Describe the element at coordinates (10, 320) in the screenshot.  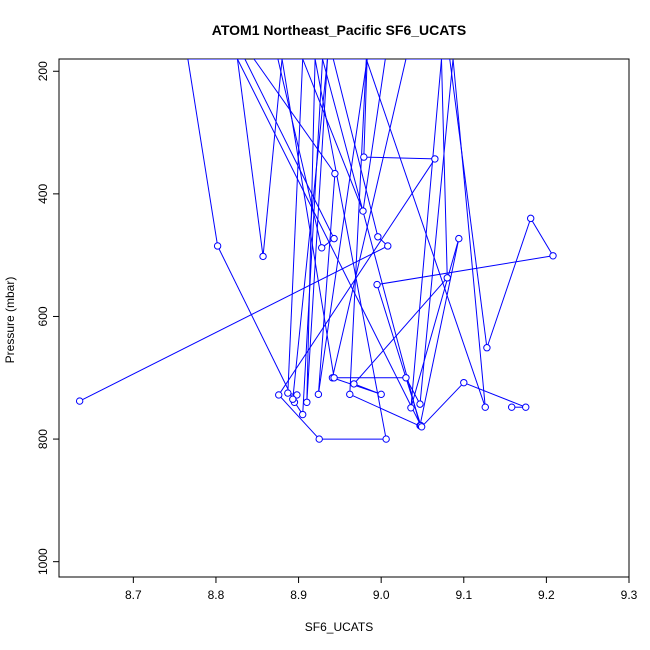
I see `y-axis-label: Pressure (mbar)` at that location.